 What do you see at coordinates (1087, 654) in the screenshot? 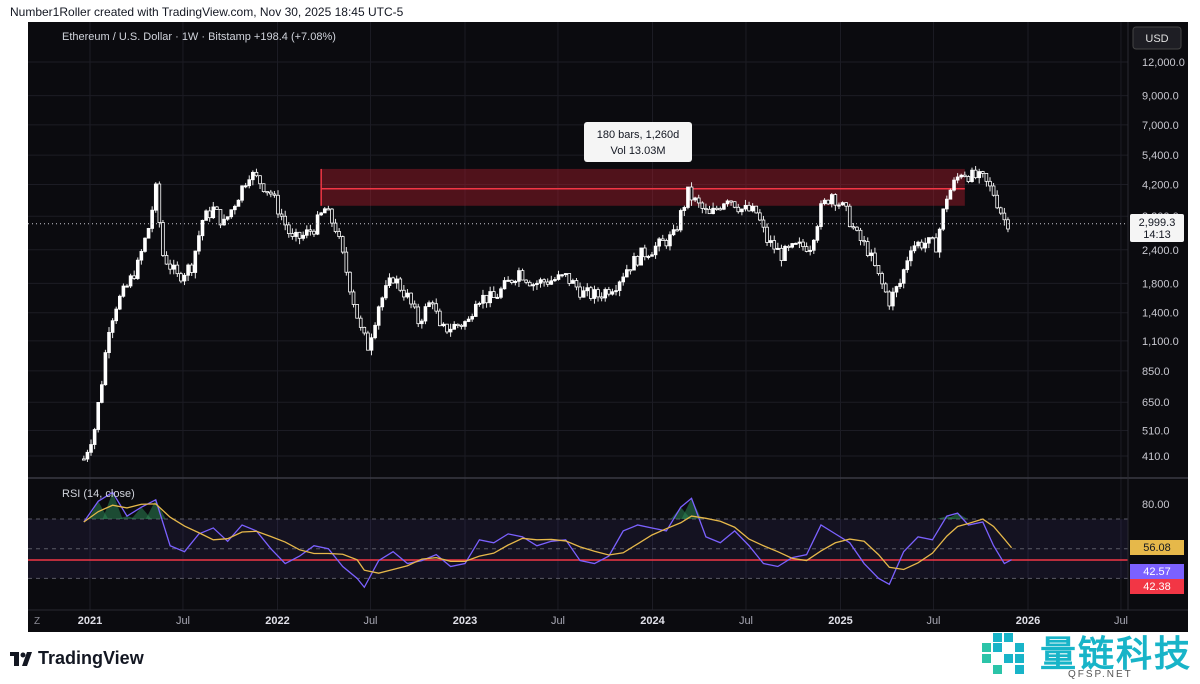
I see `site-watermark: 量链科技 QFSP.NET` at bounding box center [1087, 654].